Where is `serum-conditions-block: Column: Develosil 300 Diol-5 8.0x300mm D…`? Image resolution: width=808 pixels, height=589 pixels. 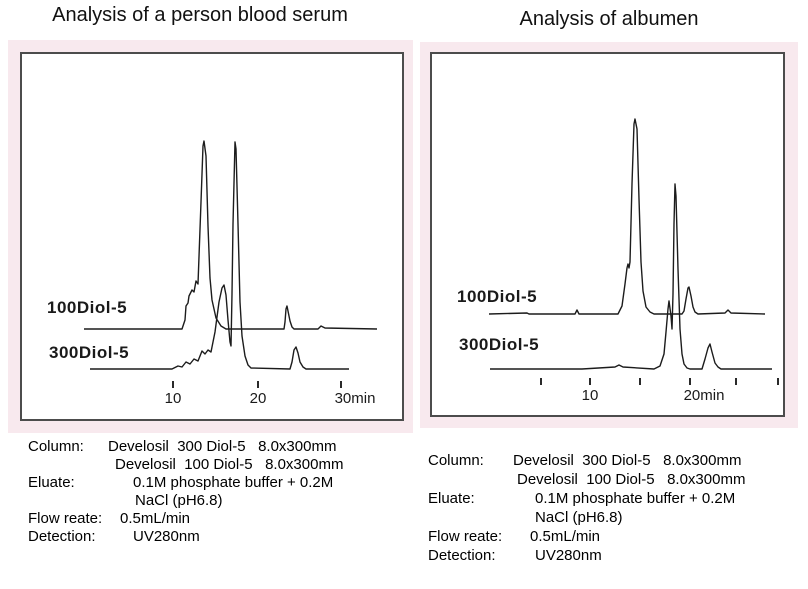 serum-conditions-block: Column: Develosil 300 Diol-5 8.0x300mm D… is located at coordinates (185, 492).